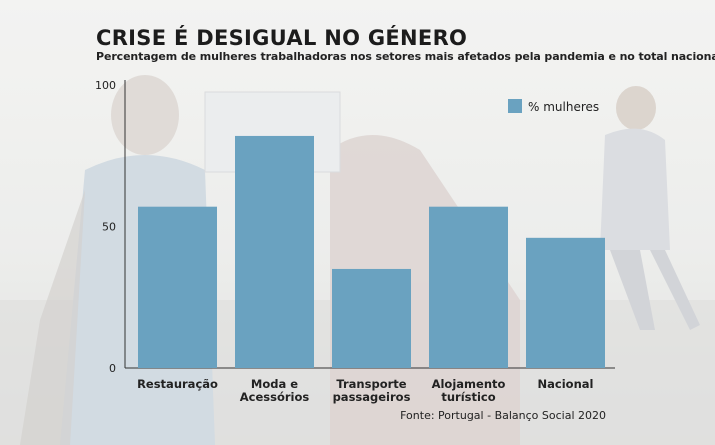 Image resolution: width=715 pixels, height=445 pixels. I want to click on y-tick-label: 50, so click(109, 227).